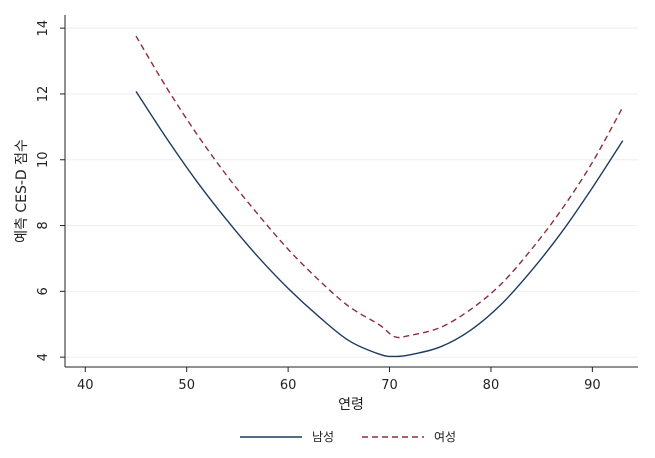  What do you see at coordinates (491, 385) in the screenshot?
I see `x-tick-label: 80` at bounding box center [491, 385].